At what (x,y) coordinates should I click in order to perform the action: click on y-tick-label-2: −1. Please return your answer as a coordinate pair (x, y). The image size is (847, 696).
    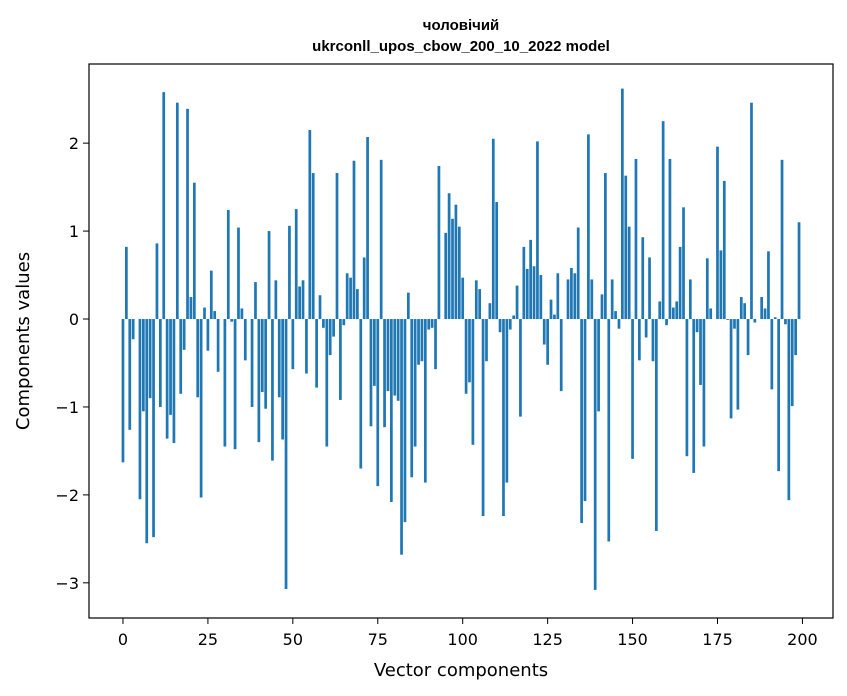
    Looking at the image, I should click on (67, 407).